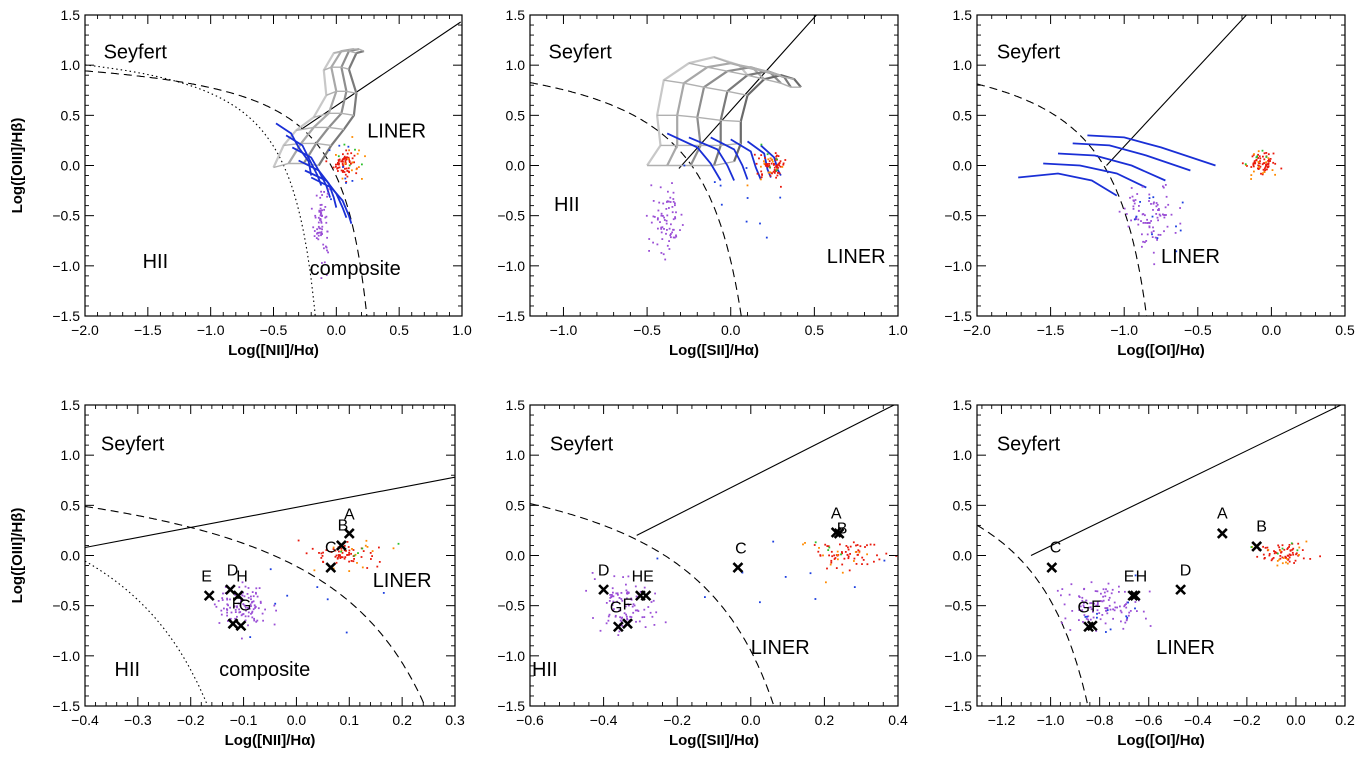  I want to click on galaxy-points, so click(306, 589).